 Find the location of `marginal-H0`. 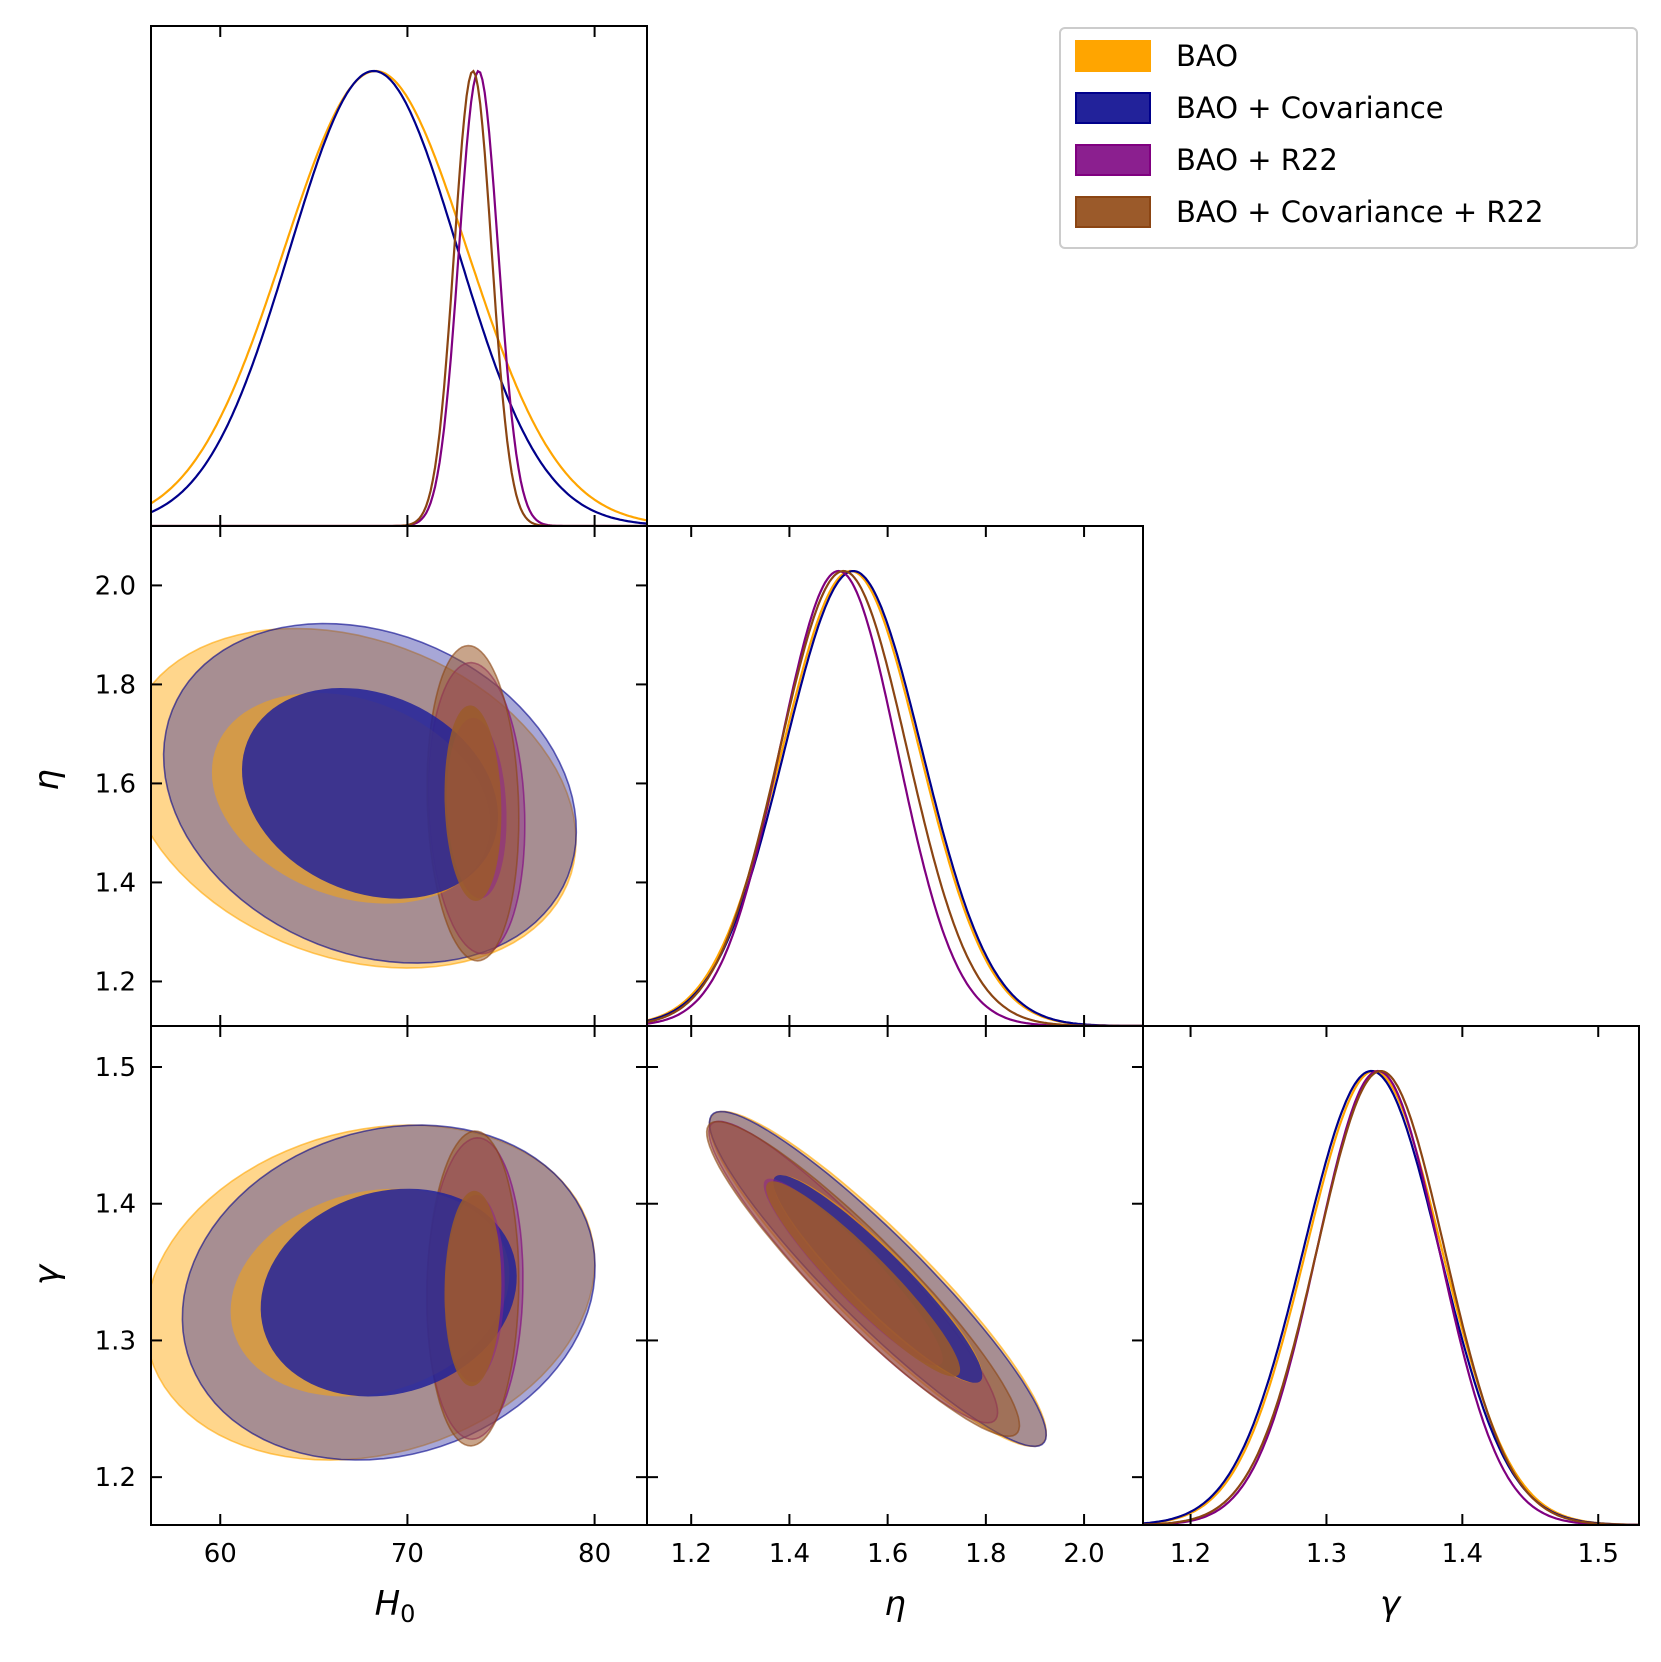

marginal-H0 is located at coordinates (399, 297).